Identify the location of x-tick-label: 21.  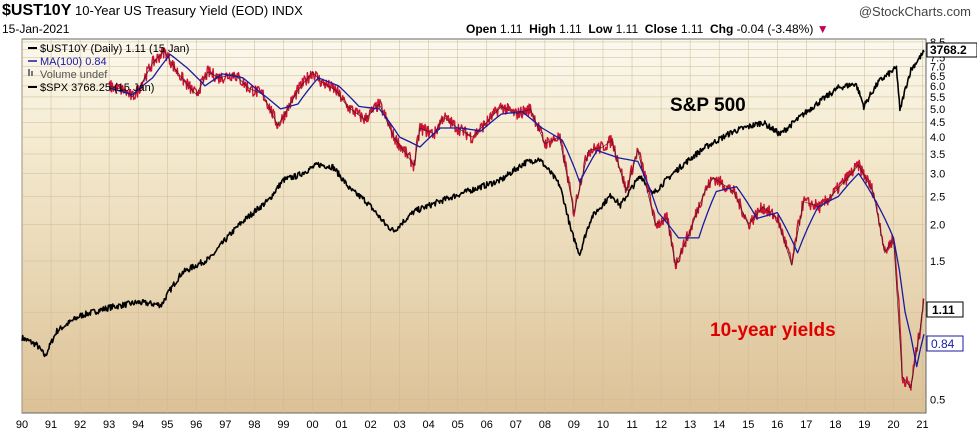
(922, 425).